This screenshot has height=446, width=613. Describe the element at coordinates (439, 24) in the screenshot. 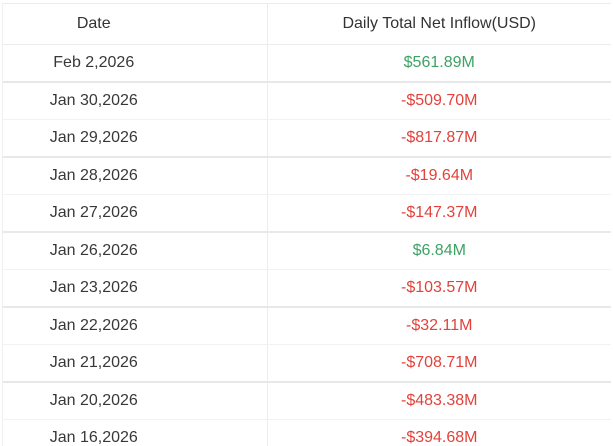

I see `column-header-daily-total-net-inflow: Daily Total Net Inflow(USD)` at that location.